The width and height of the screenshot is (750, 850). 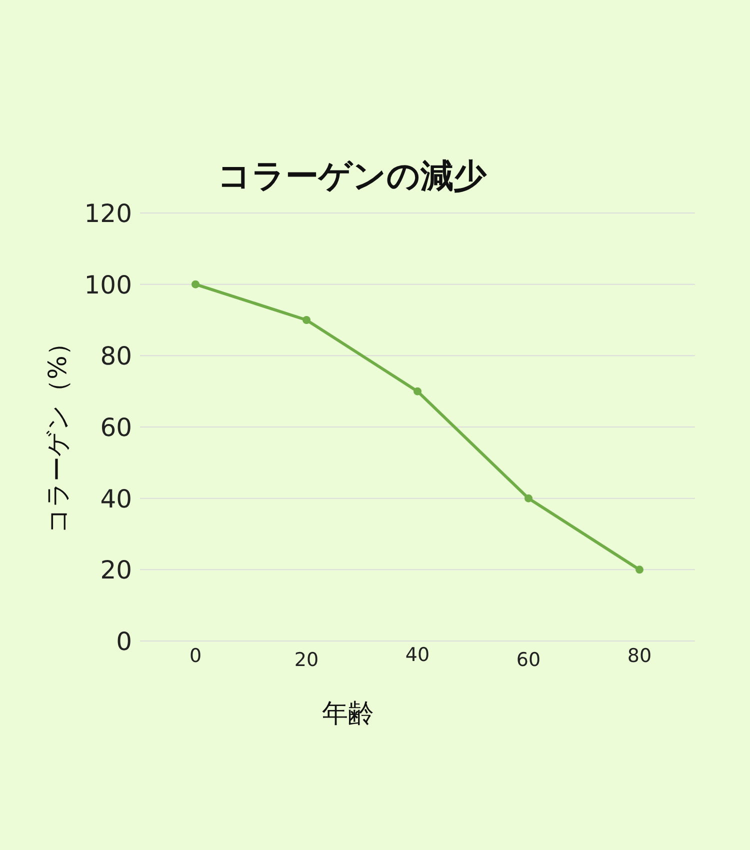 I want to click on x-tick-label: 0, so click(x=195, y=656).